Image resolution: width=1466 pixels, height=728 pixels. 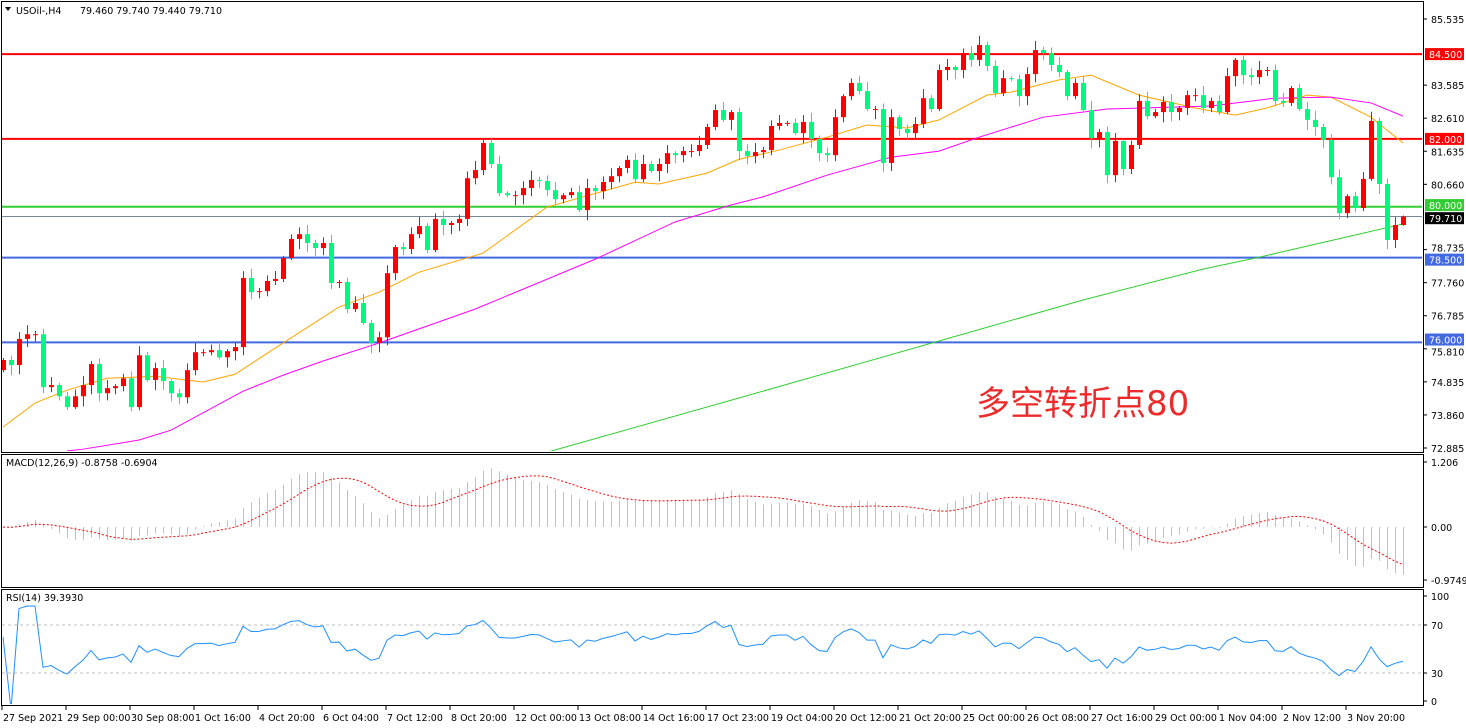 What do you see at coordinates (1447, 449) in the screenshot?
I see `price-tick-label: 72.885` at bounding box center [1447, 449].